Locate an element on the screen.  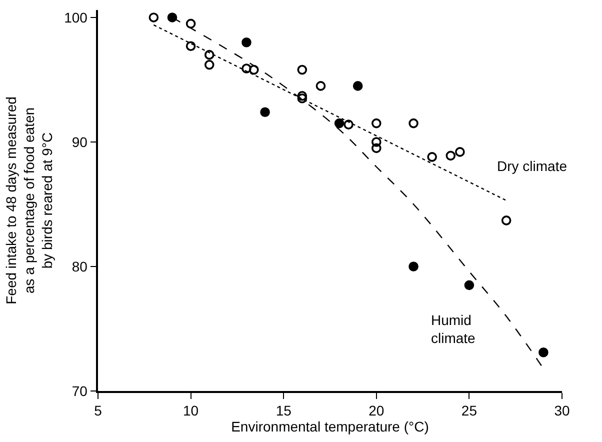
x-tick-label: 15 is located at coordinates (284, 410).